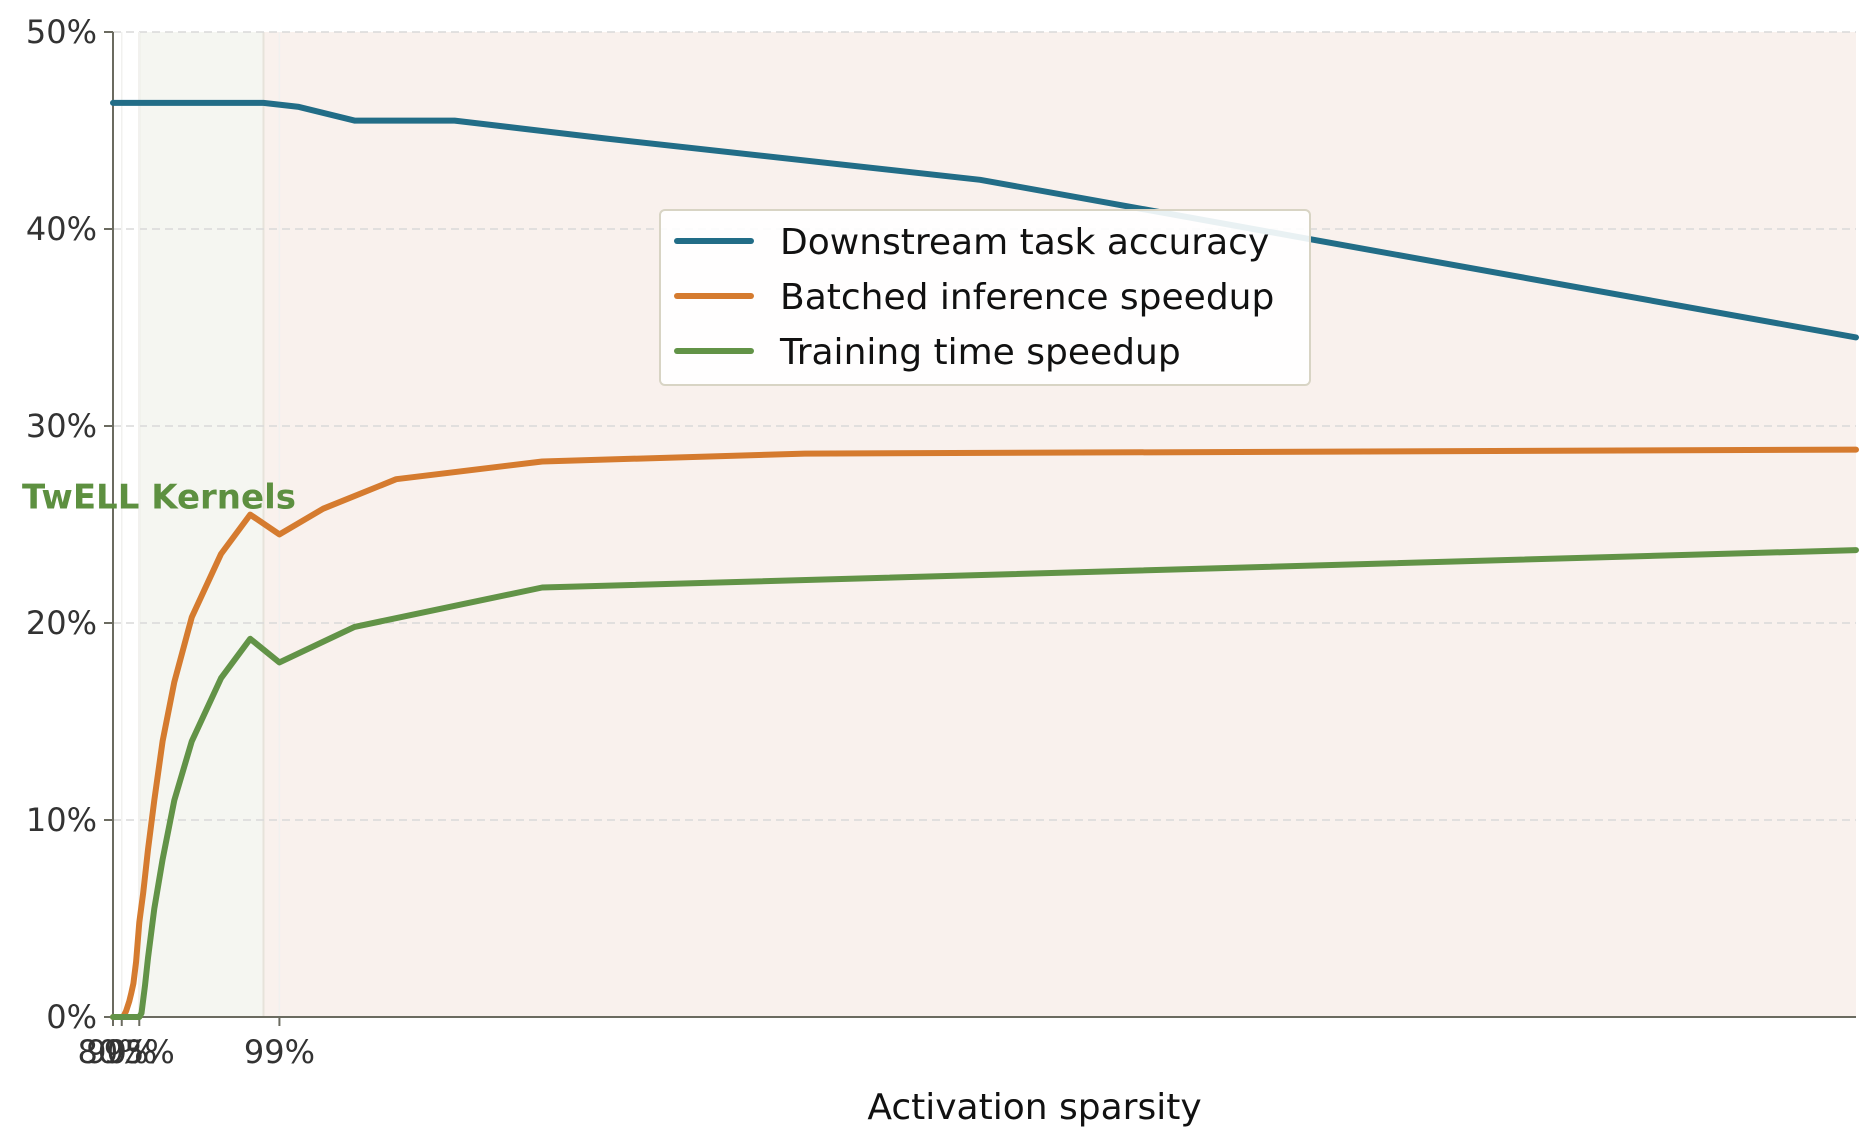 The height and width of the screenshot is (1134, 1871). Describe the element at coordinates (1024, 242) in the screenshot. I see `legend-label: Downstream task accuracy` at that location.